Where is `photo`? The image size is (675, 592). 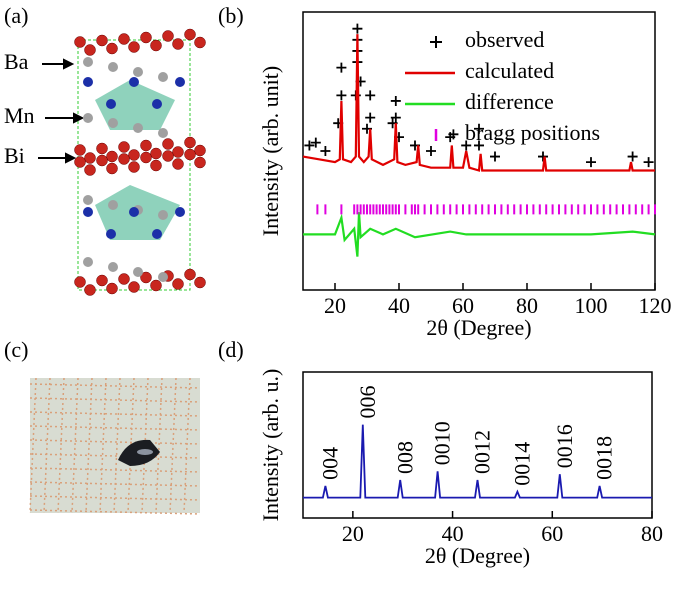
photo is located at coordinates (115, 446).